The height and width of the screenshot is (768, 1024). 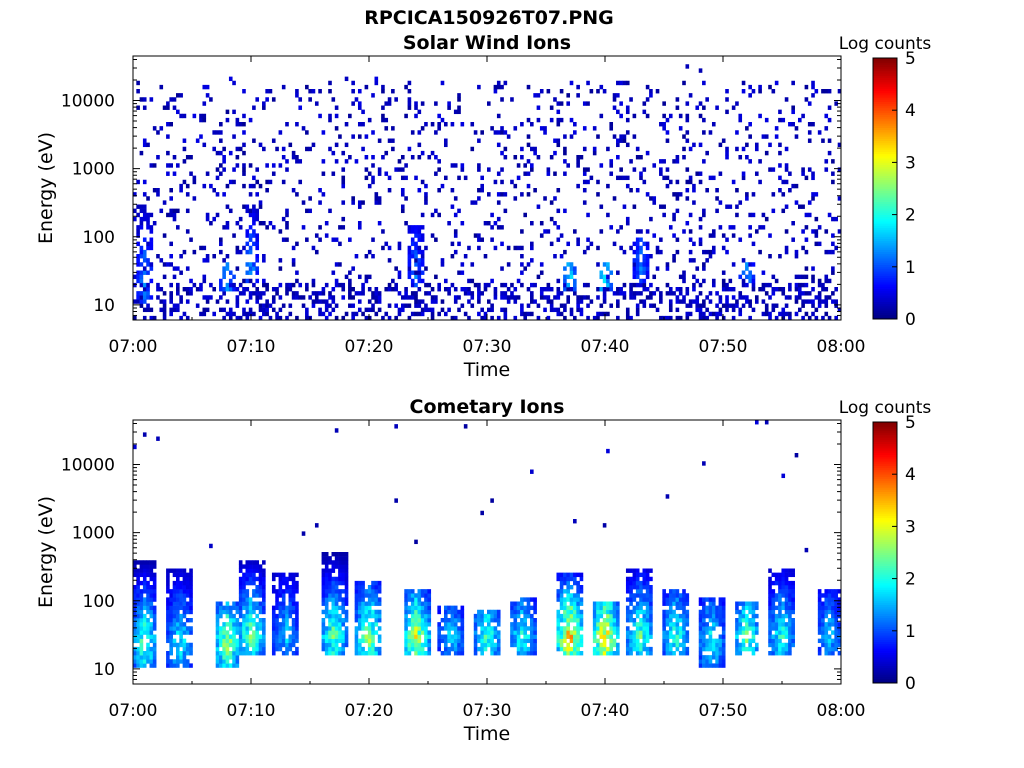 What do you see at coordinates (104, 306) in the screenshot?
I see `y-tick-label: 10` at bounding box center [104, 306].